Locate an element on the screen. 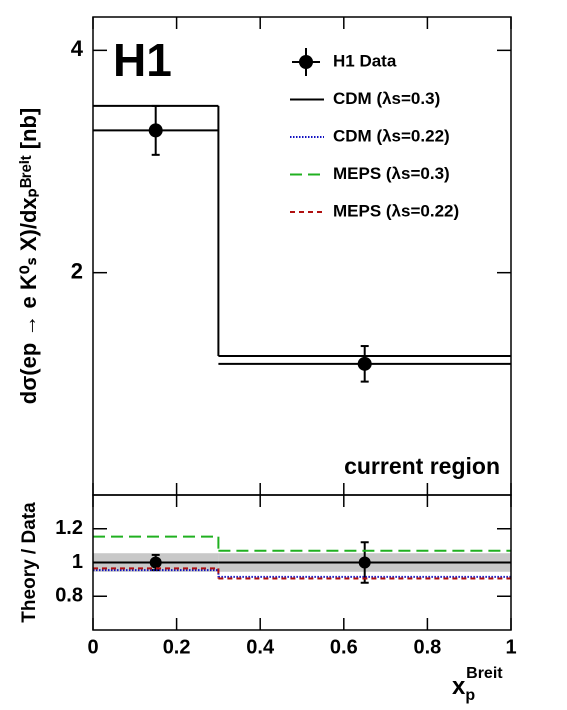  legend-label: H1 Data is located at coordinates (365, 60).